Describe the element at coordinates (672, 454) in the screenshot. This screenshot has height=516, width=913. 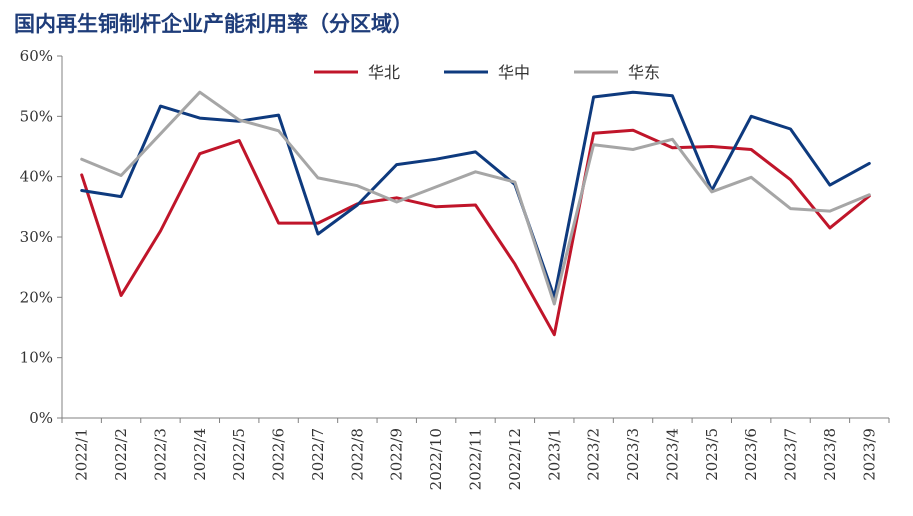
I see `x-tick-label: 2023/4` at that location.